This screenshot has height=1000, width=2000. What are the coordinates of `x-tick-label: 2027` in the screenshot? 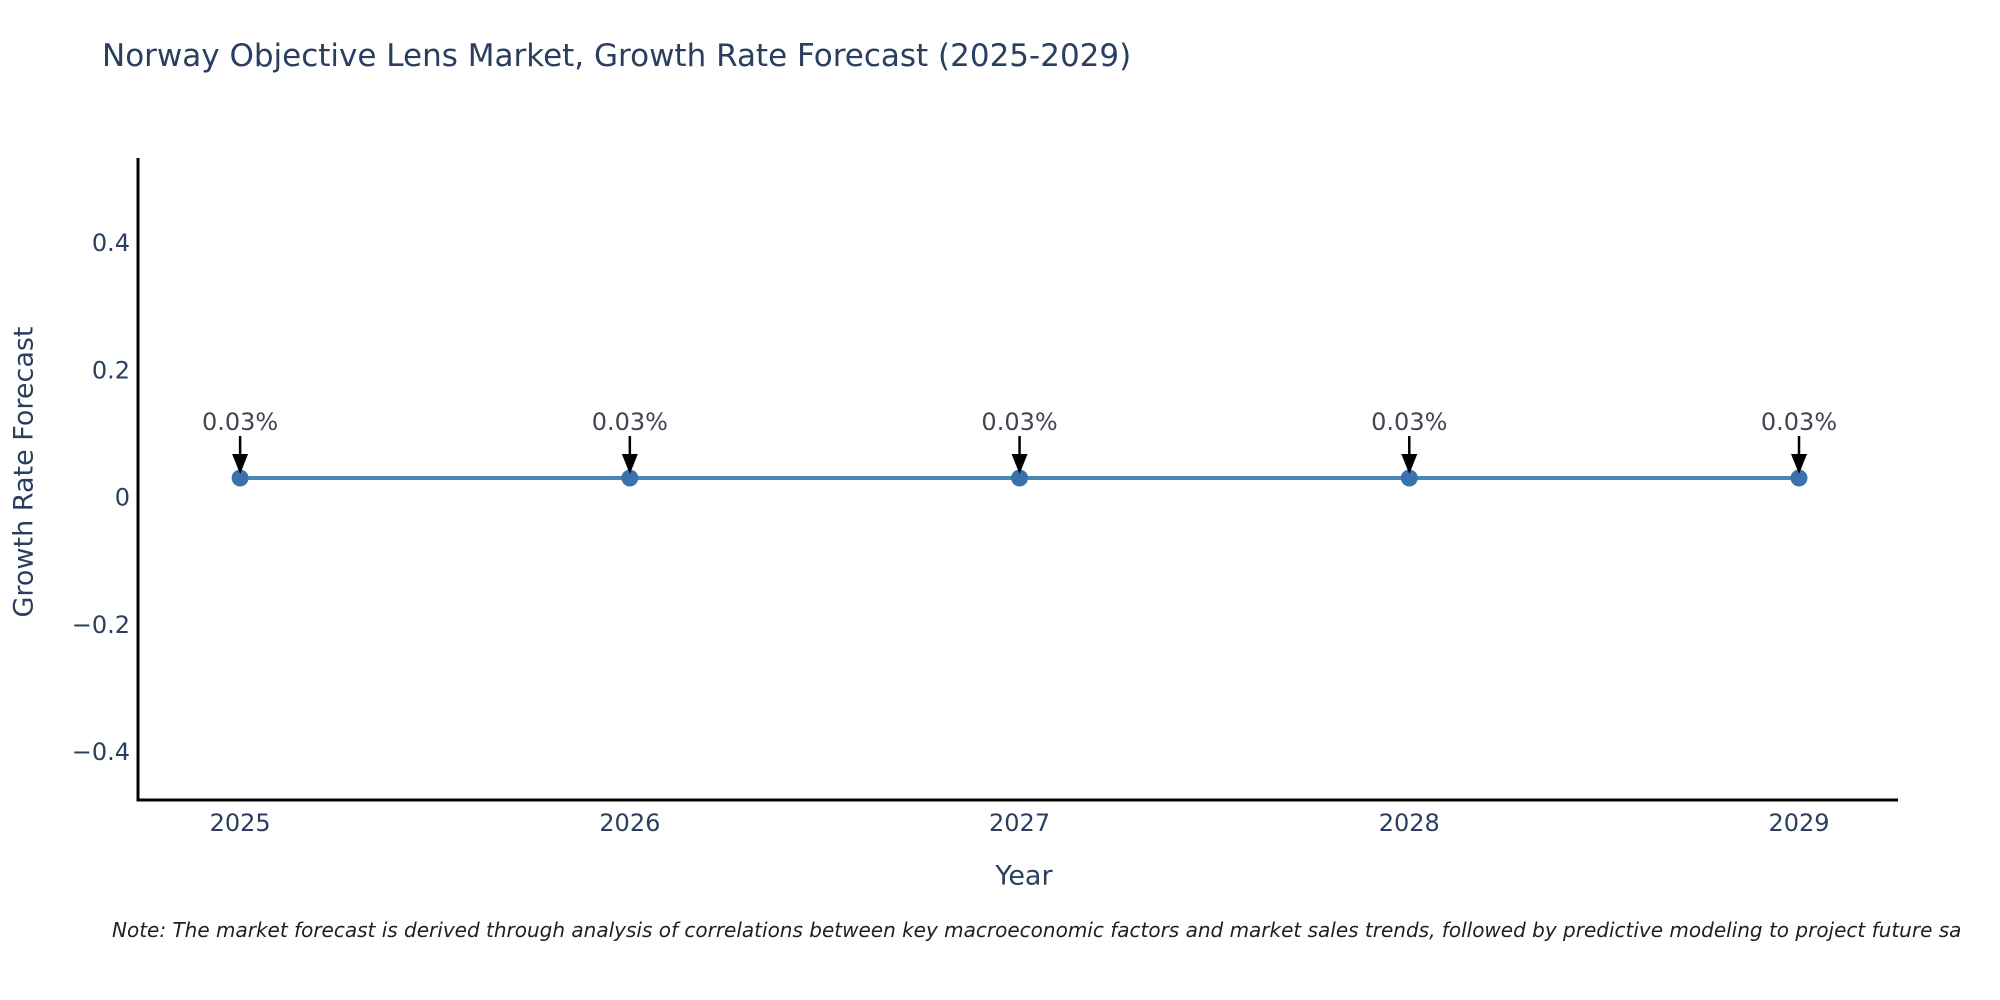 It's located at (1019, 823).